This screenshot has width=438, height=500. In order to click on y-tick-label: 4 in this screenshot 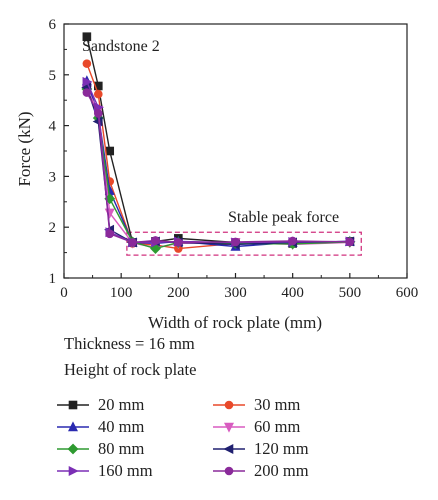, I will do `click(53, 127)`.